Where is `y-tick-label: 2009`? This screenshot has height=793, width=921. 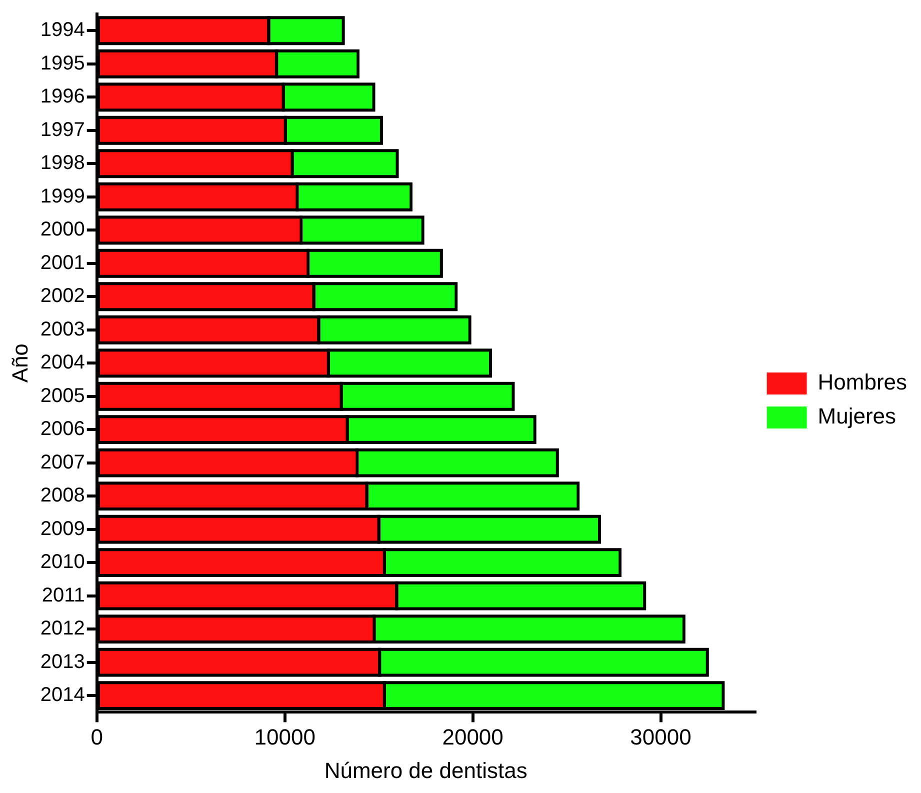 y-tick-label: 2009 is located at coordinates (62, 529).